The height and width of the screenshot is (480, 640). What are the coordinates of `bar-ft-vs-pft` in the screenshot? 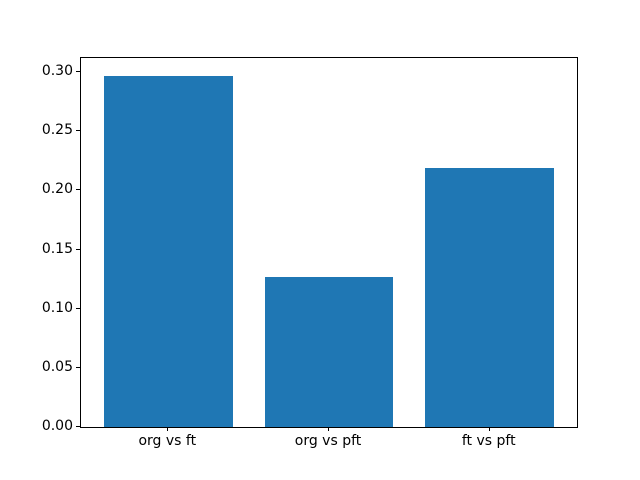 It's located at (489, 297).